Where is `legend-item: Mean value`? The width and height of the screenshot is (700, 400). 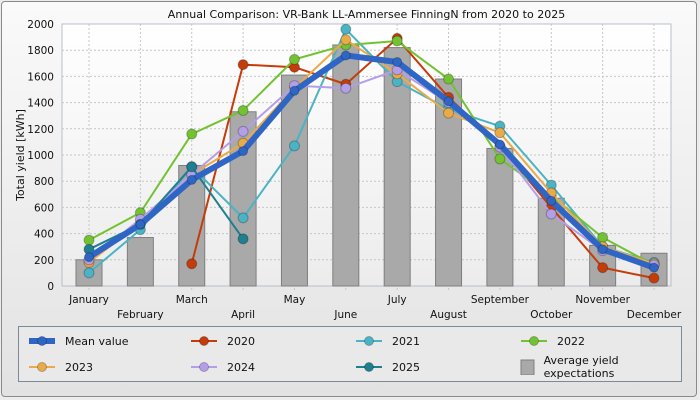
legend-item: Mean value is located at coordinates (78, 341).